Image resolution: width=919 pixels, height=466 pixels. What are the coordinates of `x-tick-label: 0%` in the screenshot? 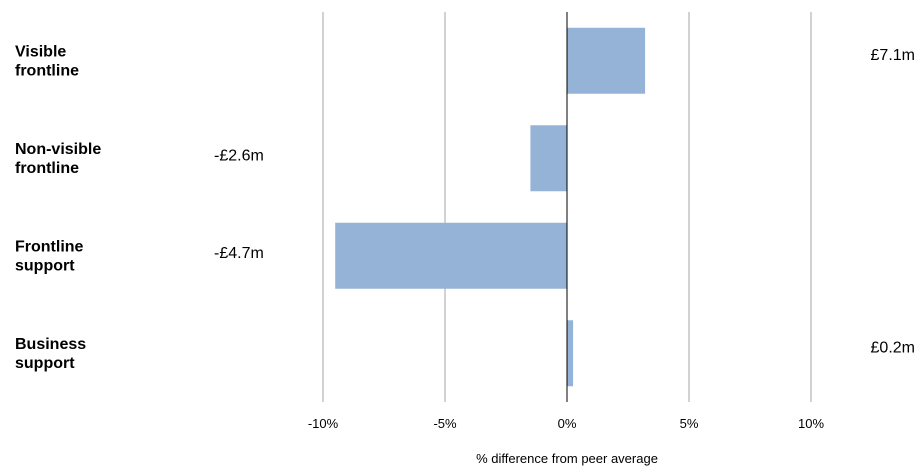 It's located at (567, 423).